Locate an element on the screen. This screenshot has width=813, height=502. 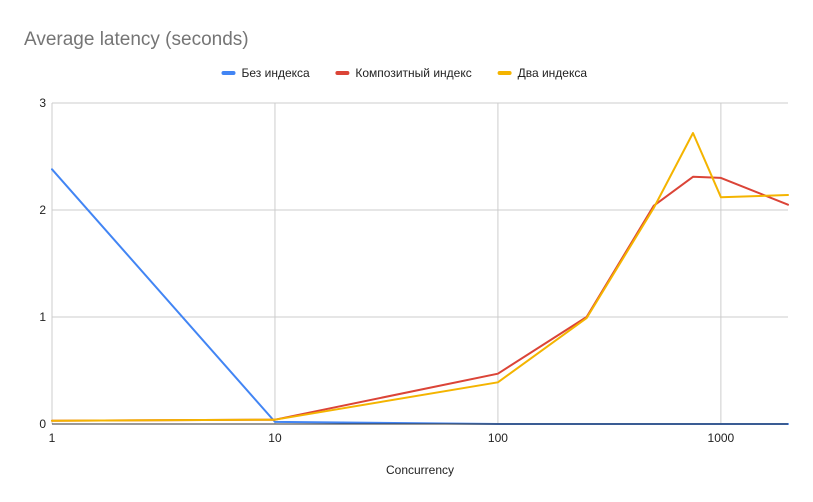
x-tick-label: 10 is located at coordinates (275, 438).